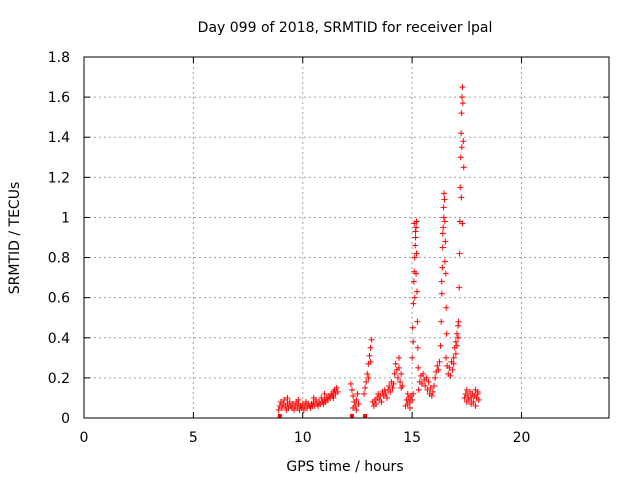 Image resolution: width=640 pixels, height=480 pixels. I want to click on y-tick-label: 1.8, so click(59, 58).